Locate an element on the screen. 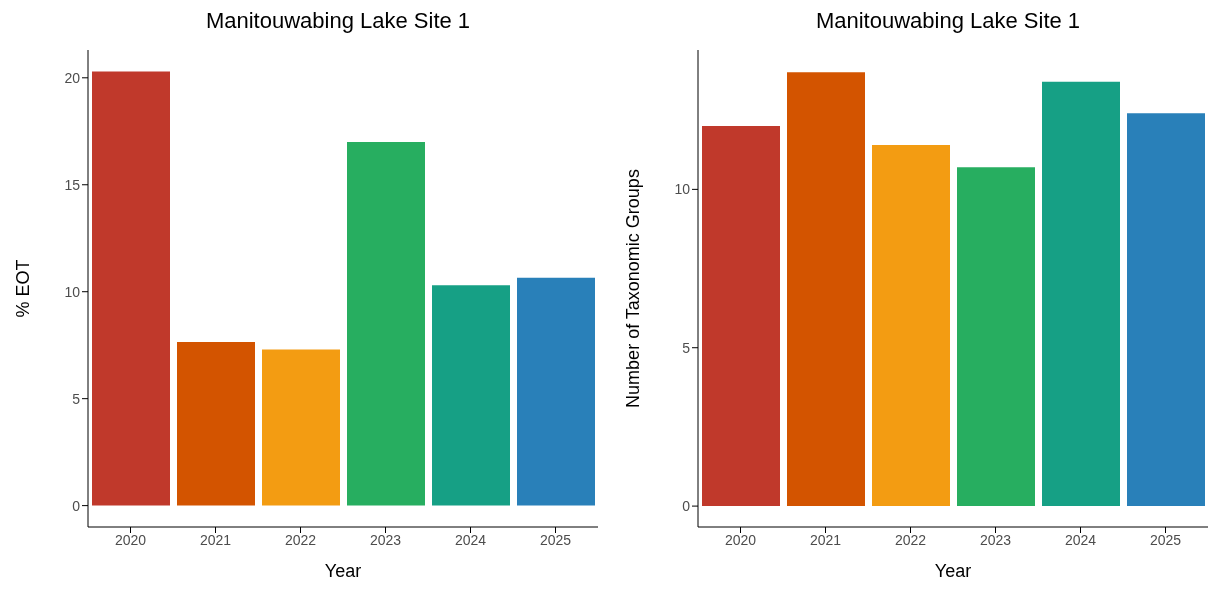 The height and width of the screenshot is (591, 1225). y-tick-label: 15 is located at coordinates (72, 184).